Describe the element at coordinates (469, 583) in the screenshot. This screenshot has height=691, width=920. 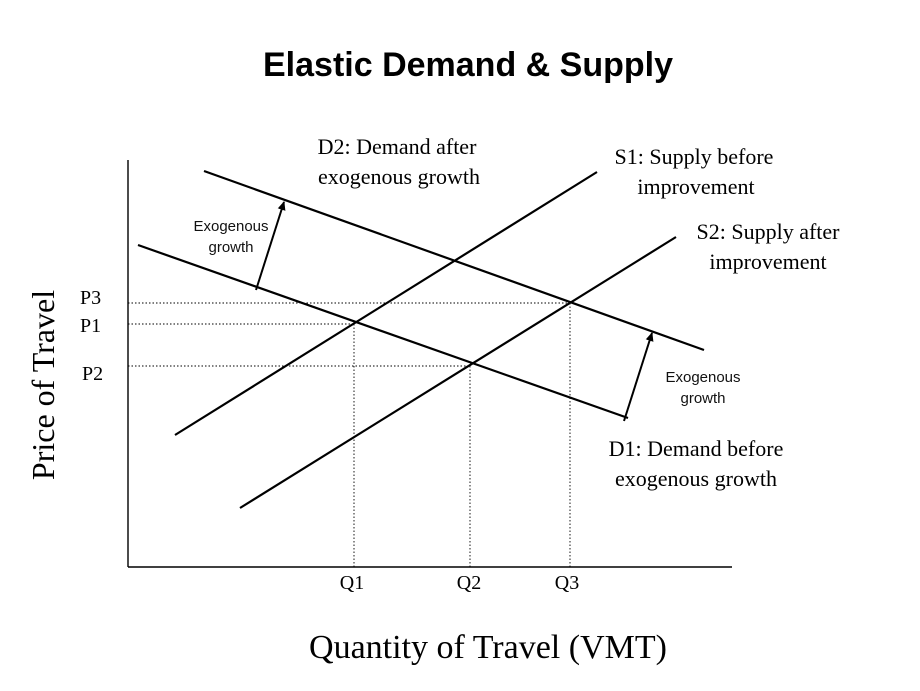
I see `quantity-label-q2: Q2` at that location.